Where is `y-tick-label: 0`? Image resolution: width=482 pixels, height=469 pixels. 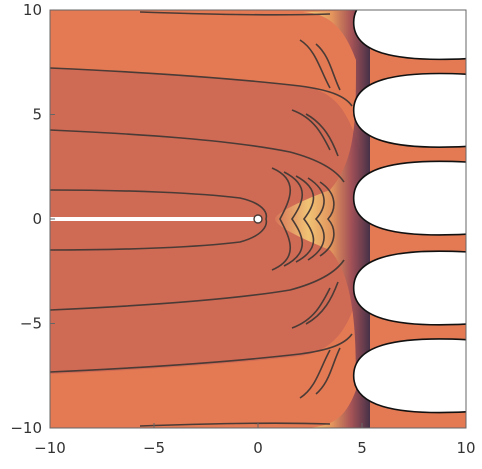
y-tick-label: 0 is located at coordinates (37, 219).